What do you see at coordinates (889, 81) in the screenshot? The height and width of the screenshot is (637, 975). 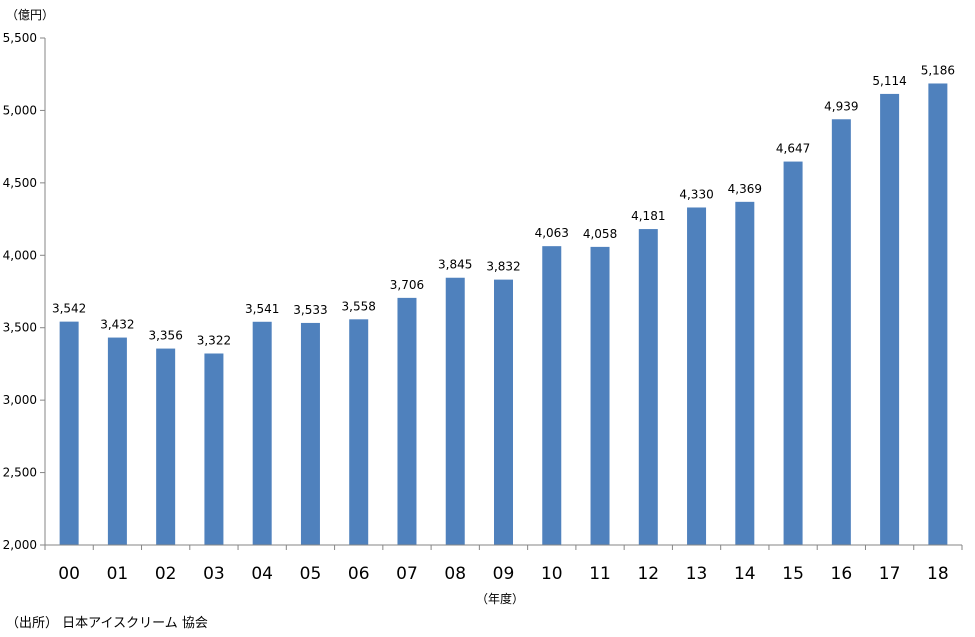 I see `data-label: 5,114` at bounding box center [889, 81].